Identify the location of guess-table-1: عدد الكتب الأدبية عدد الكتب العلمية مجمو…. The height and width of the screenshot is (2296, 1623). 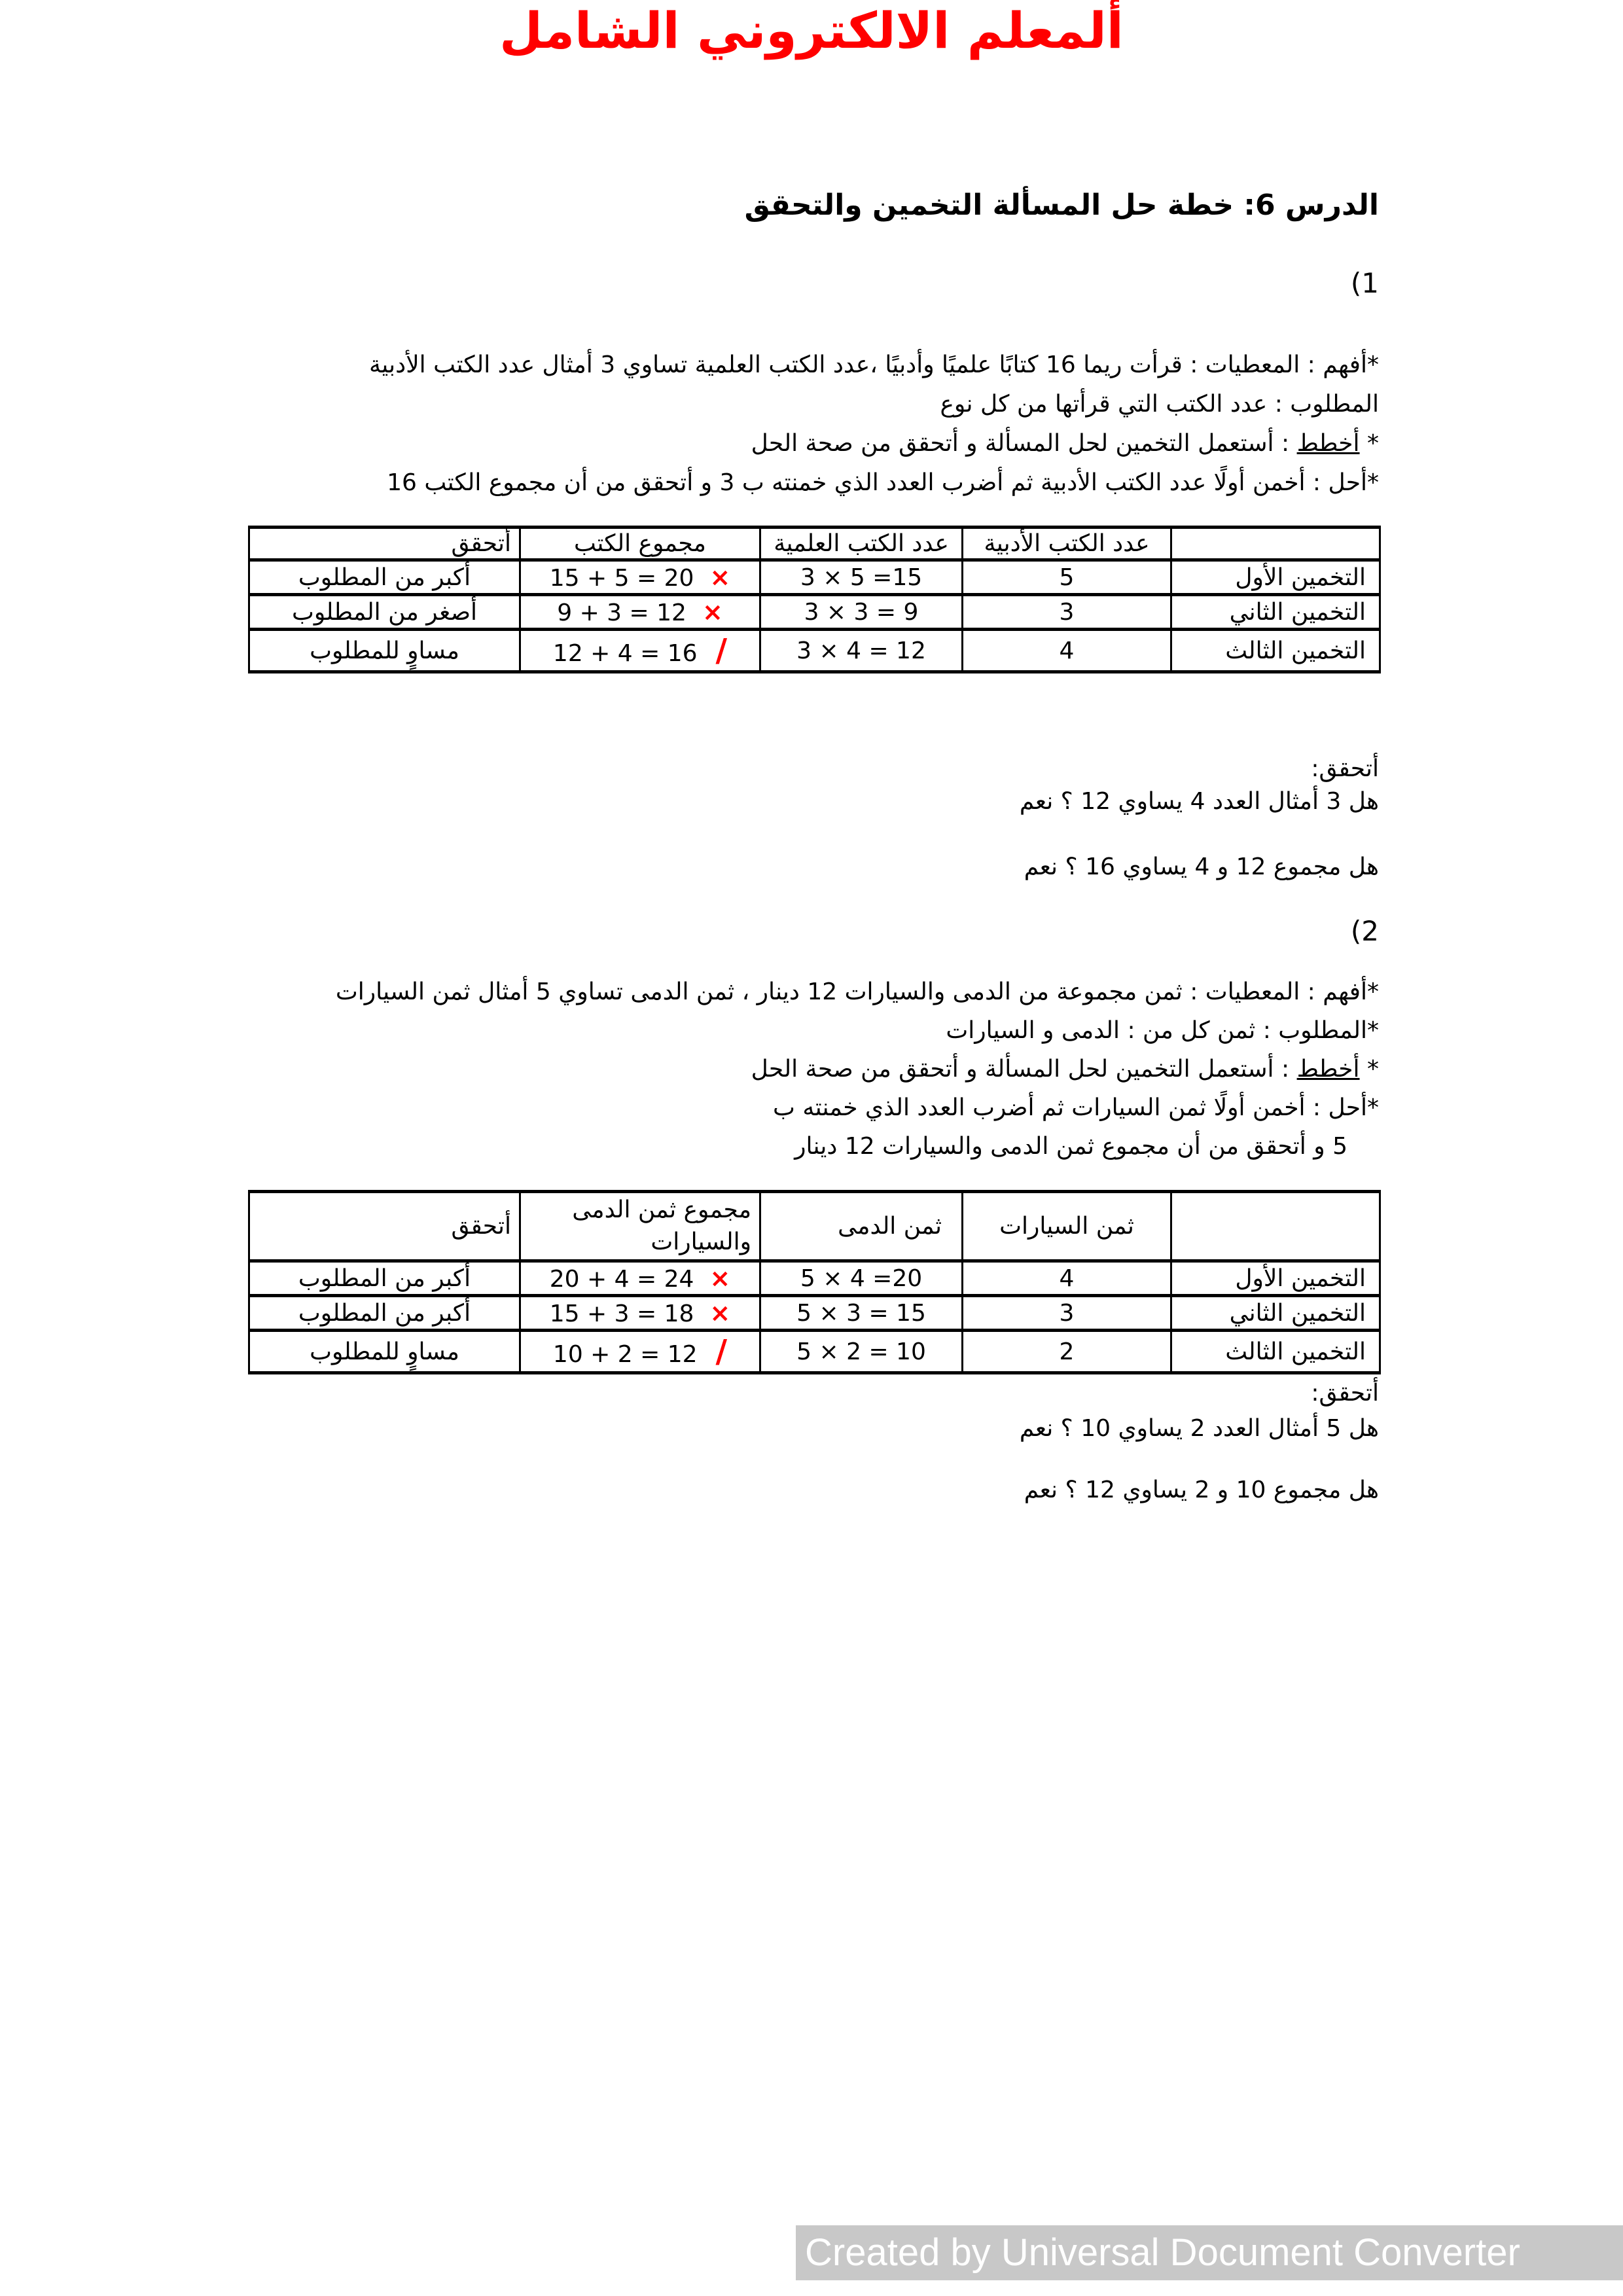
(815, 599).